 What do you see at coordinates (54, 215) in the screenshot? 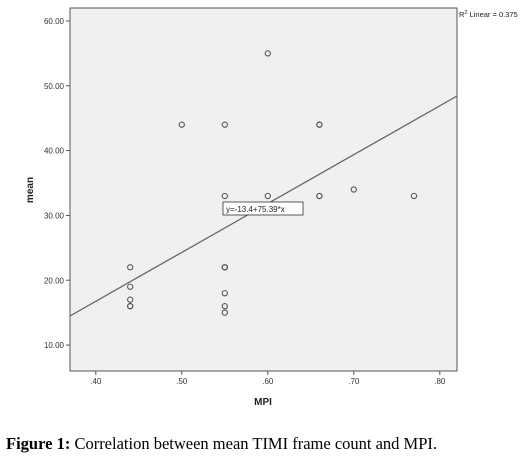
I see `y-tick-label: 30.00` at bounding box center [54, 215].